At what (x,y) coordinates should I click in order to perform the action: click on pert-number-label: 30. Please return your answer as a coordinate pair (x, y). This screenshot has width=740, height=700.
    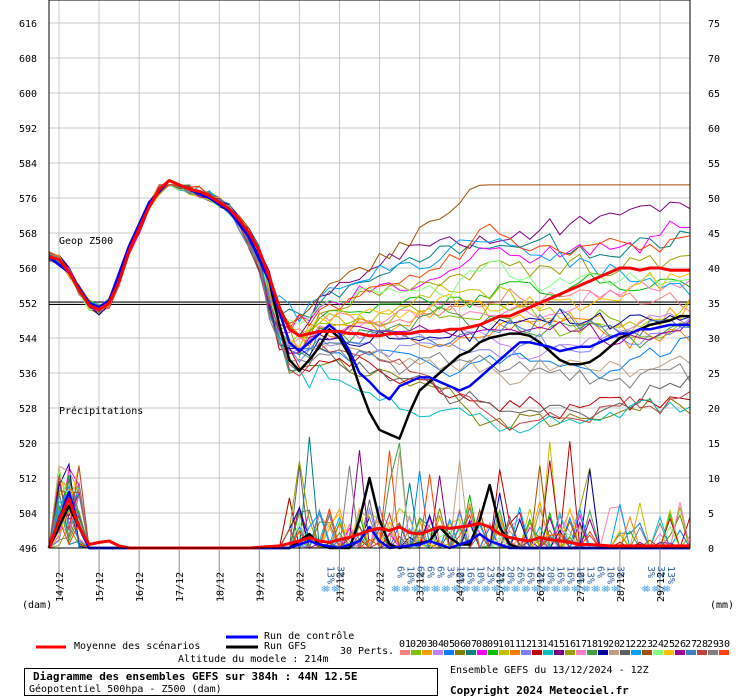
    Looking at the image, I should click on (724, 644).